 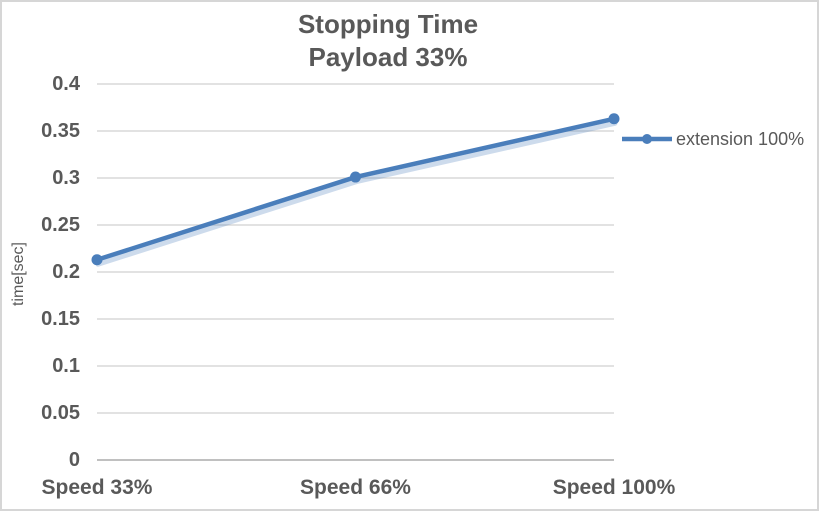 What do you see at coordinates (66, 178) in the screenshot?
I see `y-tick-label: 0.3` at bounding box center [66, 178].